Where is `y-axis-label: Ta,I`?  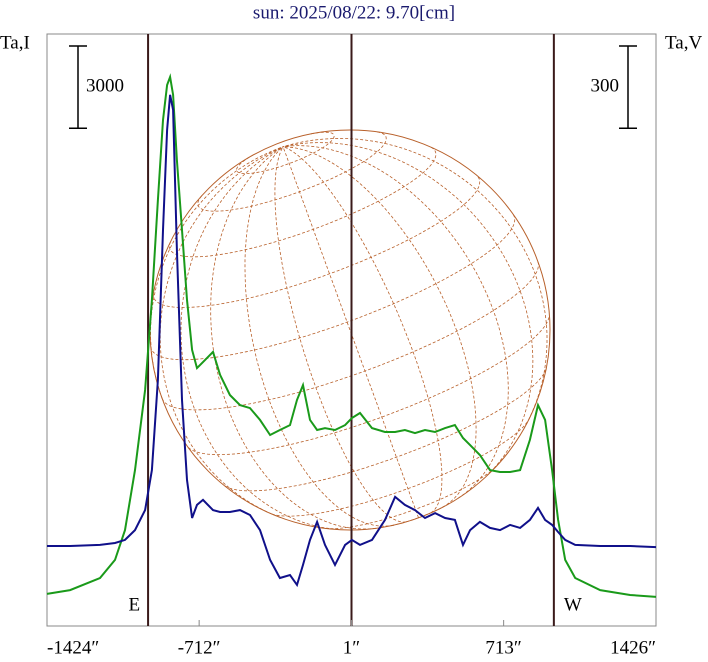 y-axis-label: Ta,I is located at coordinates (15, 42).